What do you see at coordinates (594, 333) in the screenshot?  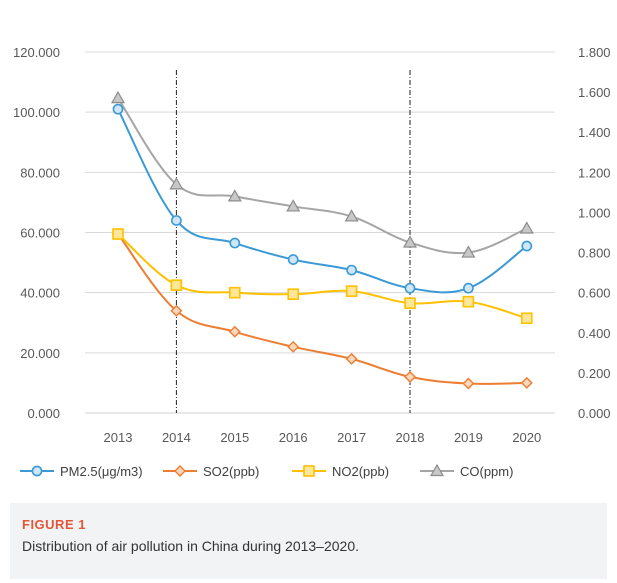 I see `right-tick-label: 0.400` at bounding box center [594, 333].